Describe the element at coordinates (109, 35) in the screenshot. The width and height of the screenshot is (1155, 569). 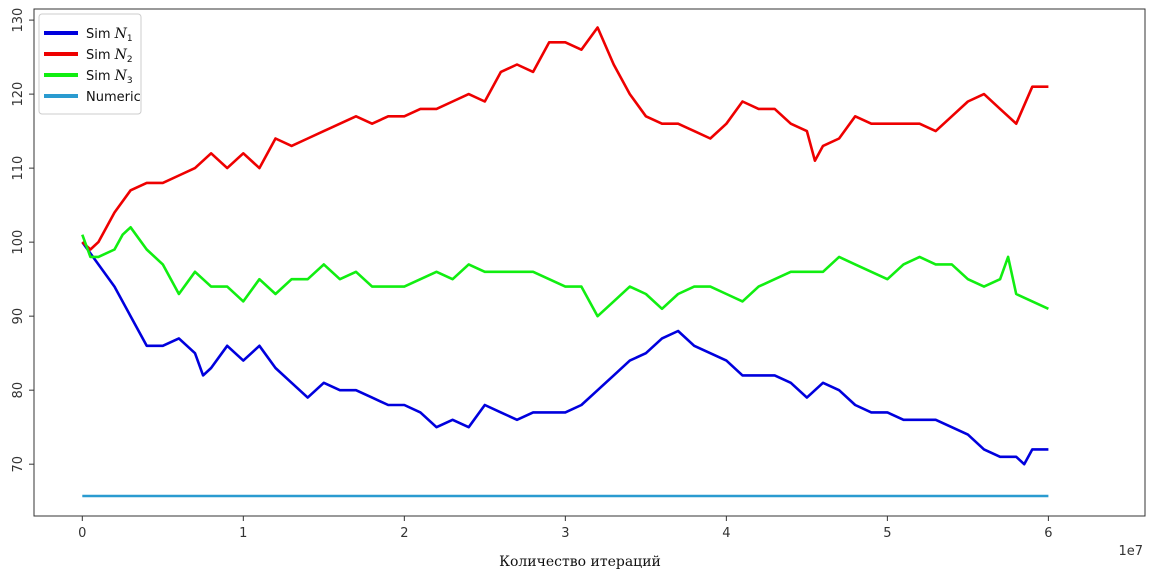
I see `legend-label: Sim N1` at that location.